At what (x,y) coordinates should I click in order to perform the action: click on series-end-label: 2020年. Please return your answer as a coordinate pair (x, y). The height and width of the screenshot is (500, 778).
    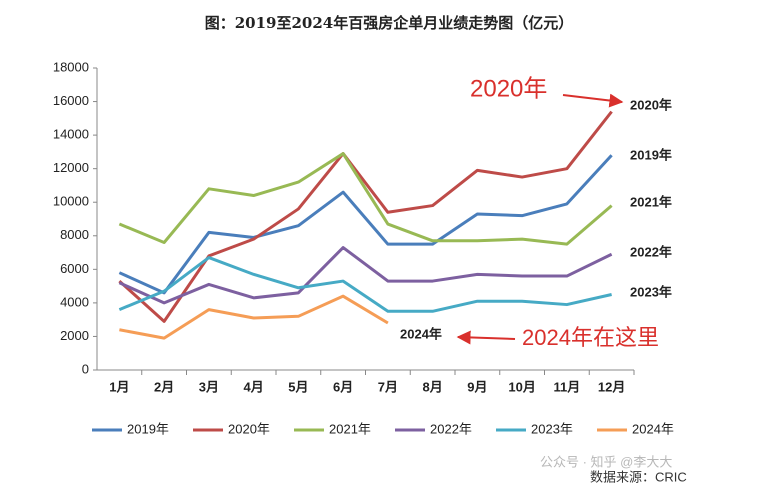
    Looking at the image, I should click on (651, 104).